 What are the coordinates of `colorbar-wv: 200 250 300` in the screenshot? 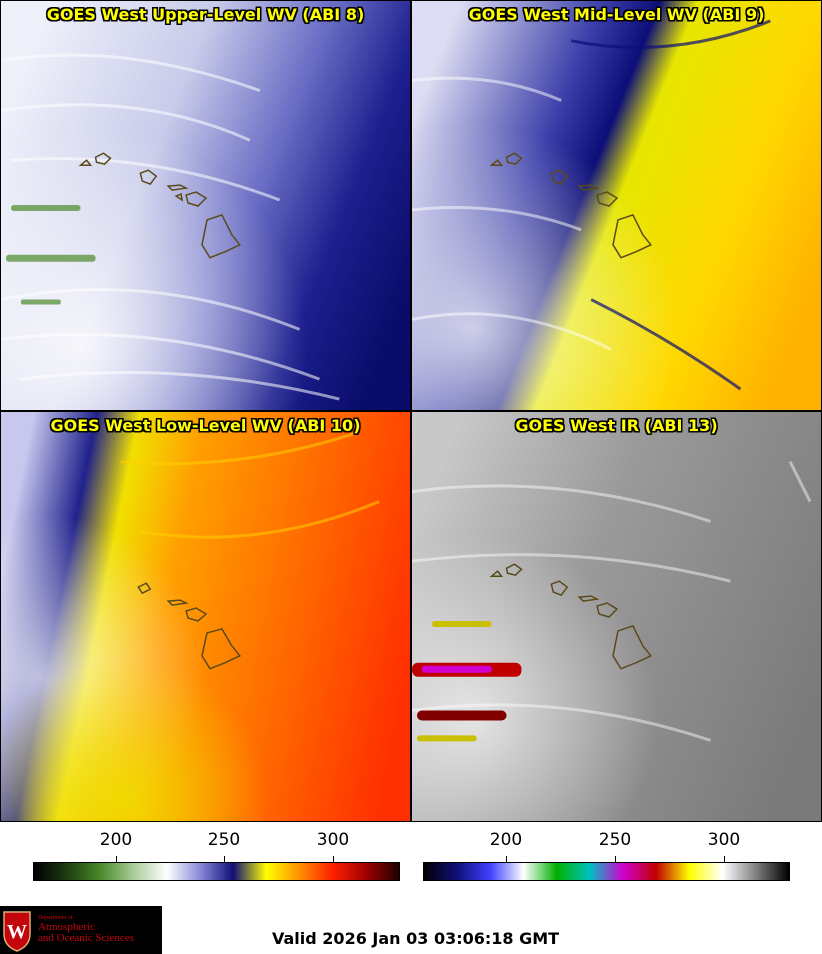 It's located at (205, 857).